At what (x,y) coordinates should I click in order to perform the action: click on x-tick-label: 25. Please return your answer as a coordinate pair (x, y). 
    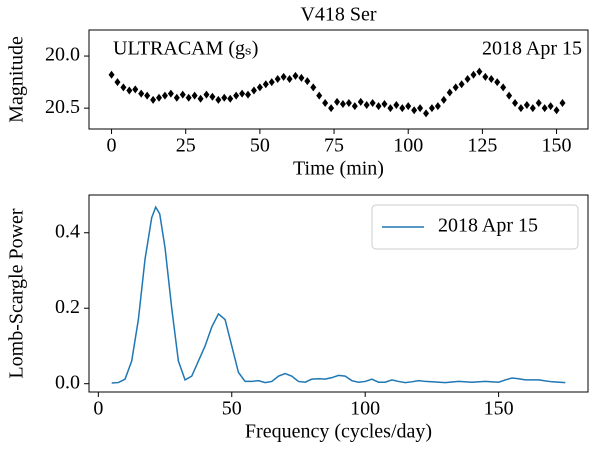
    Looking at the image, I should click on (186, 146).